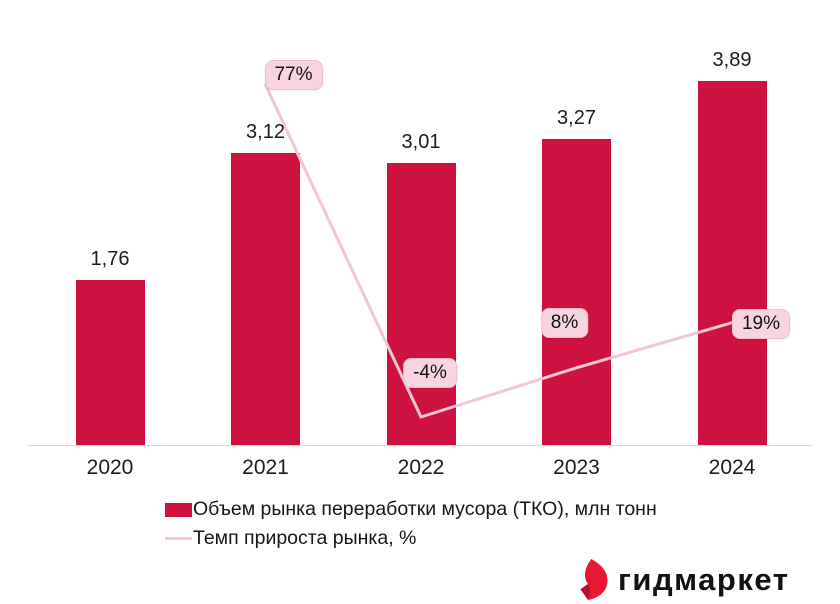 This screenshot has width=840, height=604. What do you see at coordinates (305, 538) in the screenshot?
I see `legend-label-growth: Темп прироста рынка, %` at bounding box center [305, 538].